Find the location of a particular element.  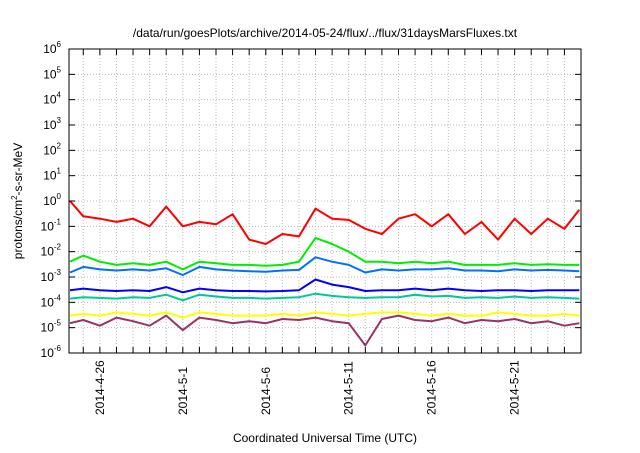

y-tick-label: 10⁻¹ is located at coordinates (51, 225).